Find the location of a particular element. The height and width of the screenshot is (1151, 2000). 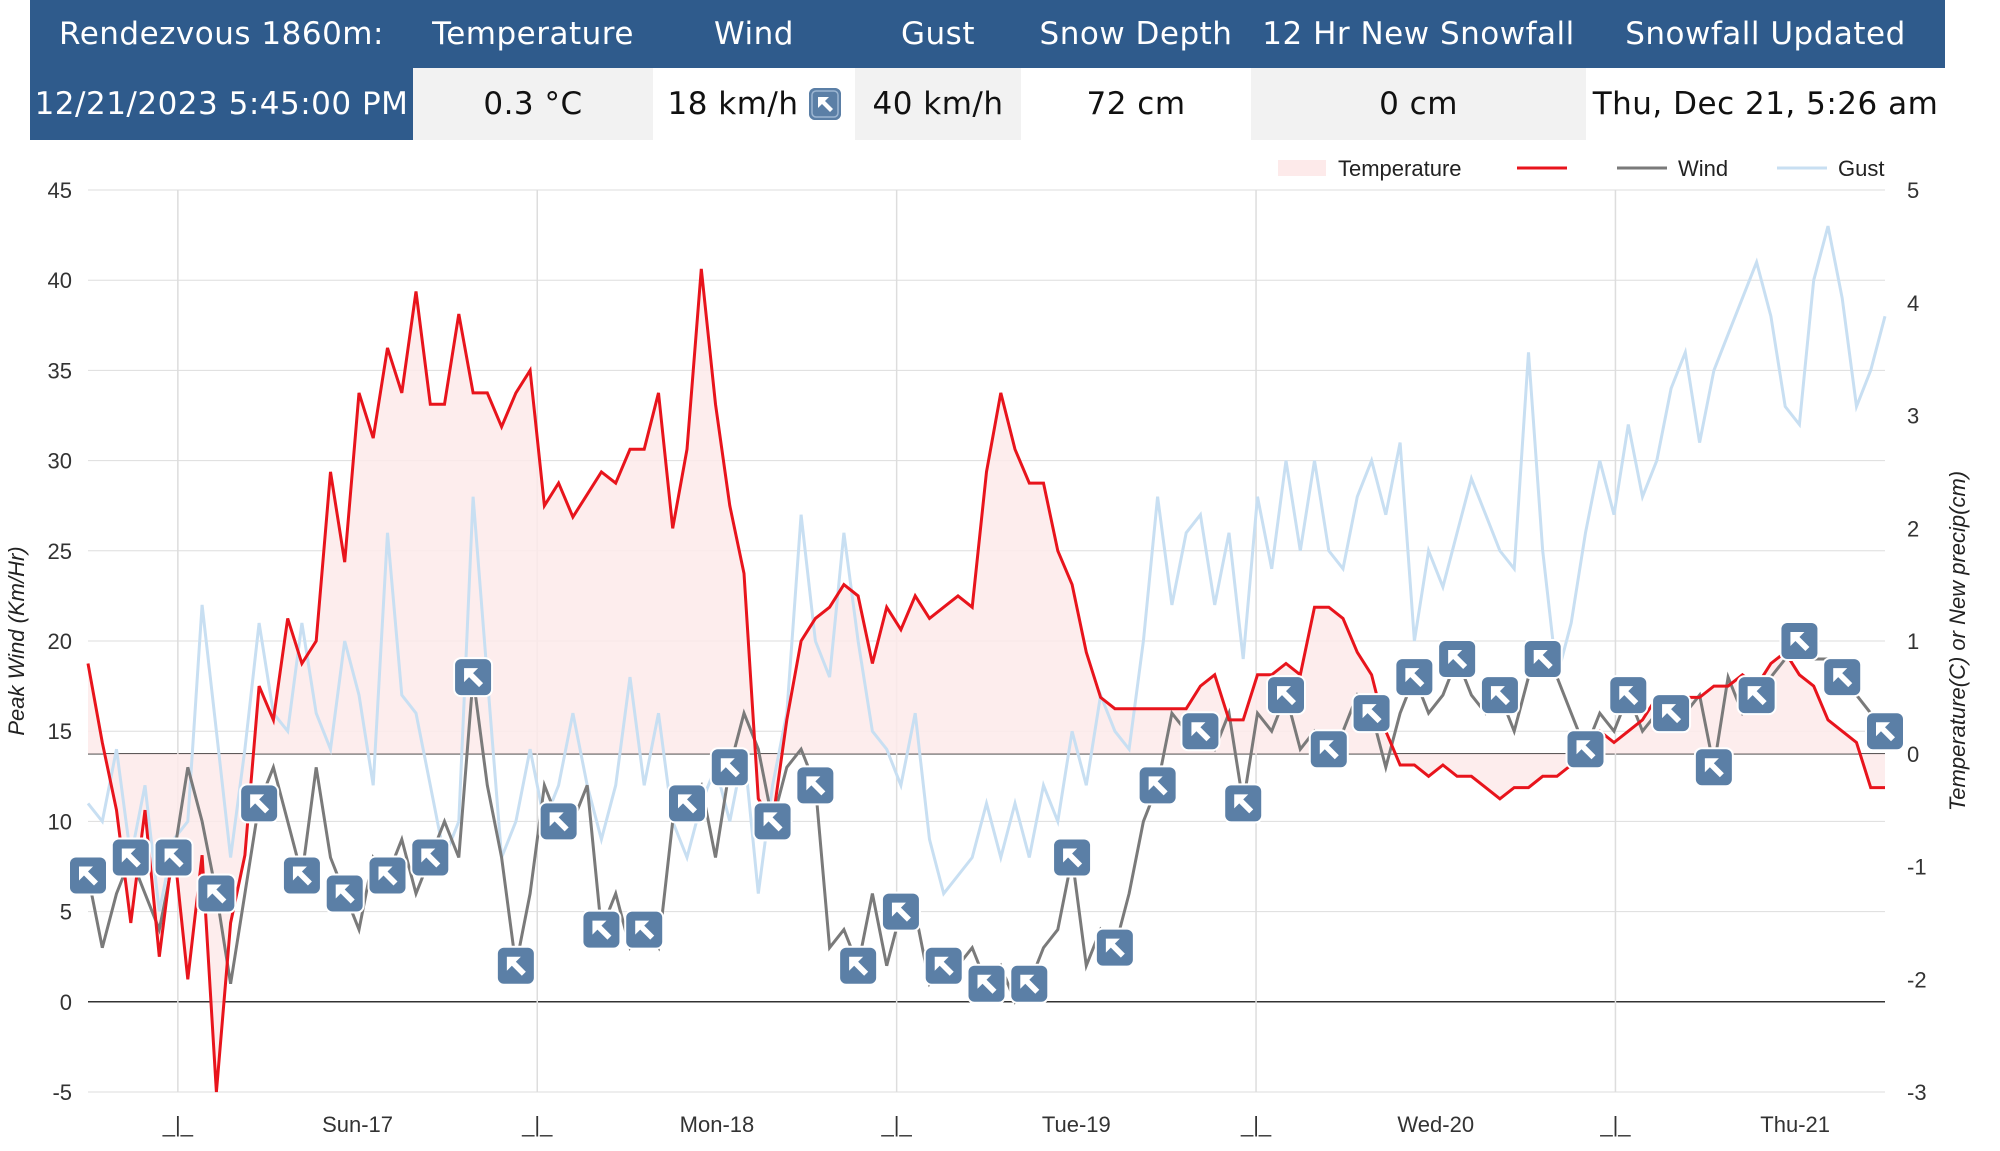

header-new-snowfall: 12 Hr New Snowfall is located at coordinates (1418, 34).